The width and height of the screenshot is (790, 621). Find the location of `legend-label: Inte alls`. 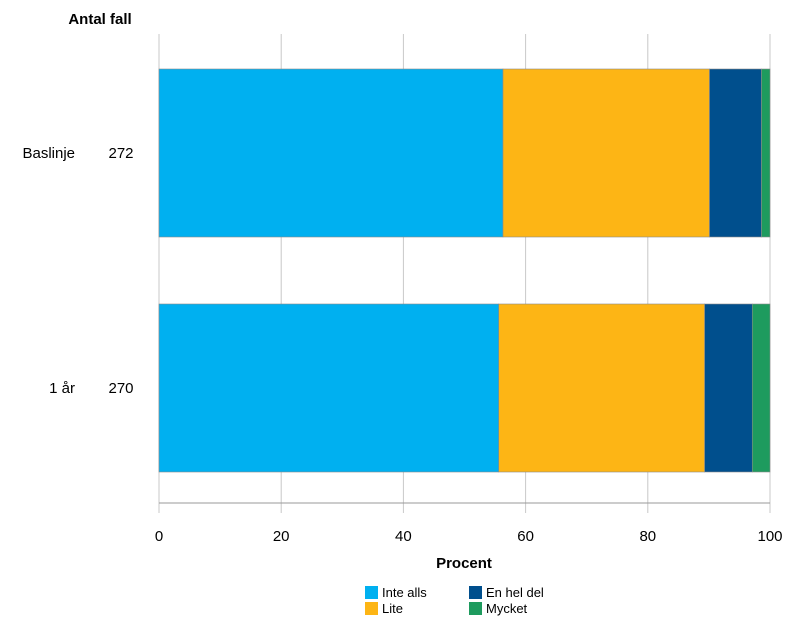

legend-label: Inte alls is located at coordinates (404, 592).